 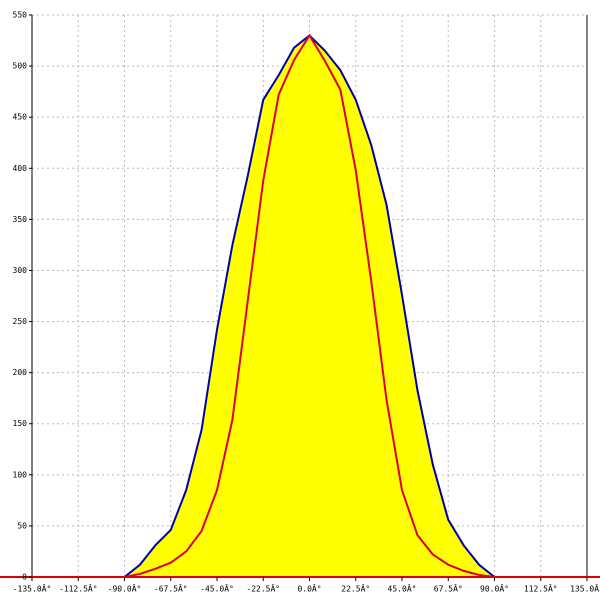 I want to click on x-tick-label: 135.0Â°, so click(x=585, y=588).